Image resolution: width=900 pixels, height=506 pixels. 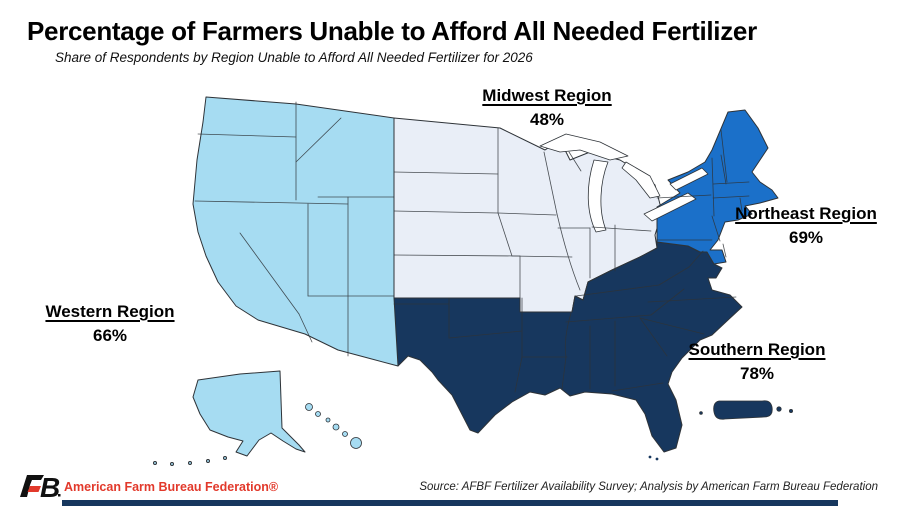 I want to click on region-name: Midwest Region, so click(x=547, y=95).